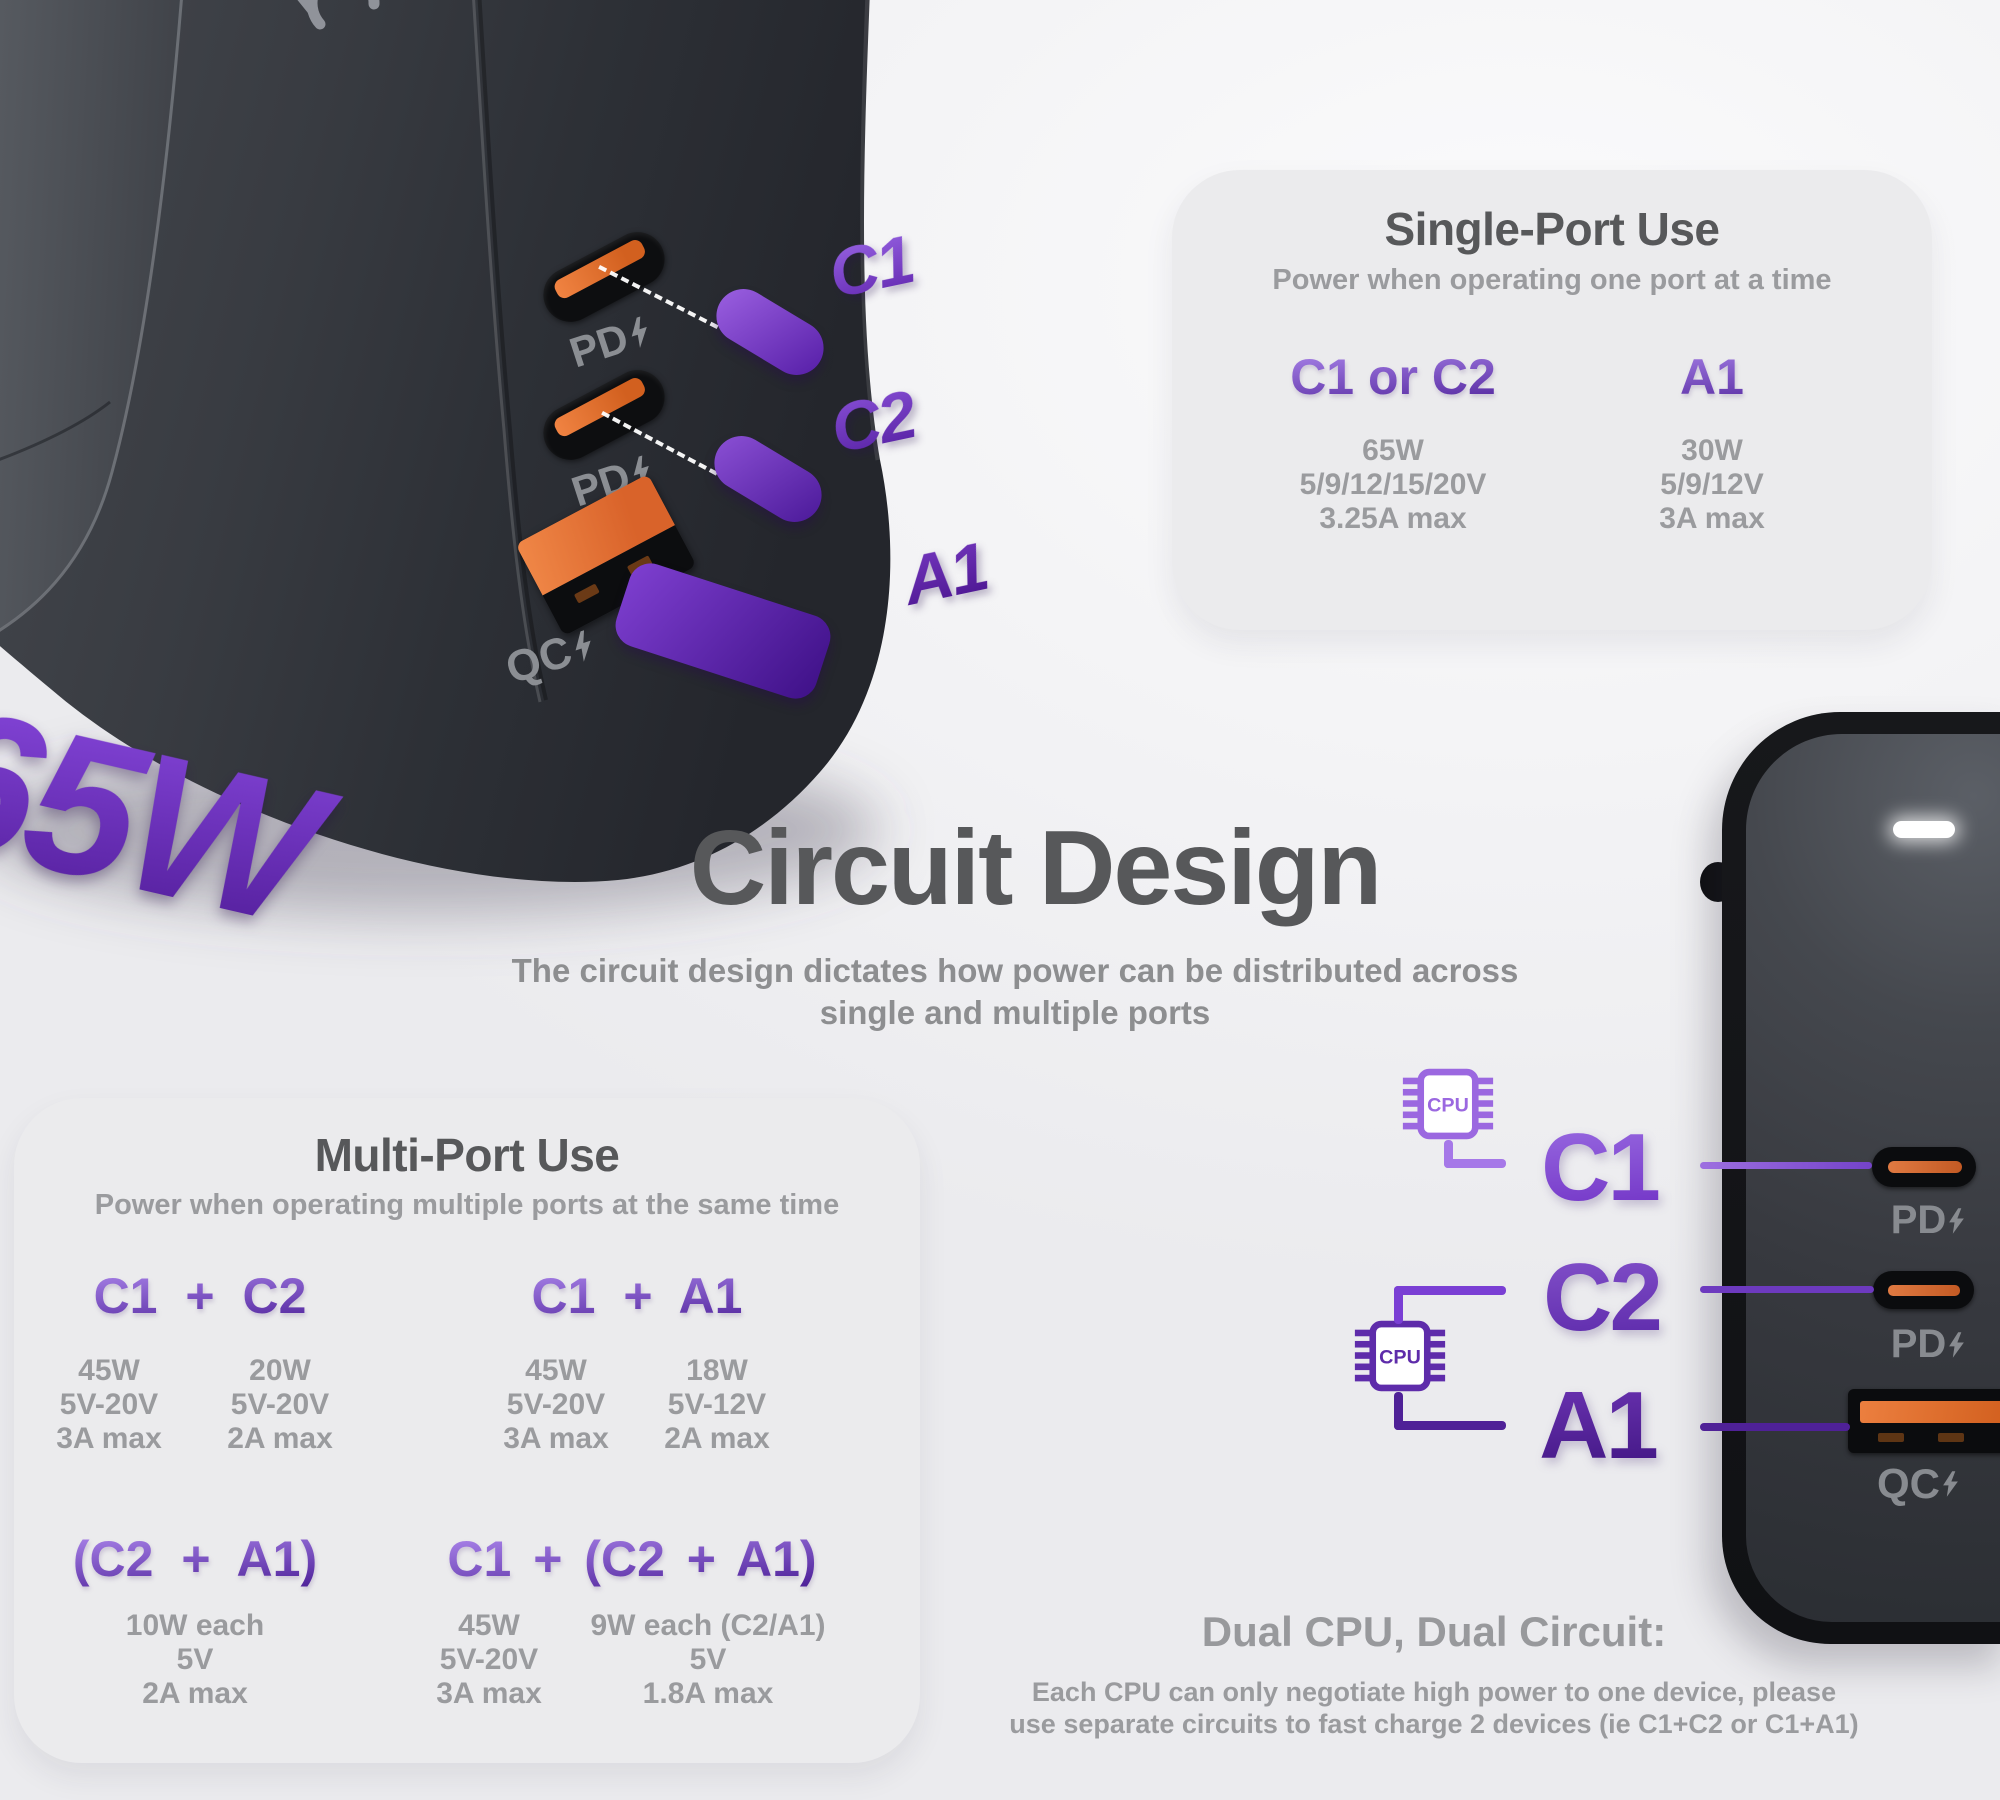 Image resolution: width=2000 pixels, height=1800 pixels. I want to click on qc-text: QC, so click(1908, 1483).